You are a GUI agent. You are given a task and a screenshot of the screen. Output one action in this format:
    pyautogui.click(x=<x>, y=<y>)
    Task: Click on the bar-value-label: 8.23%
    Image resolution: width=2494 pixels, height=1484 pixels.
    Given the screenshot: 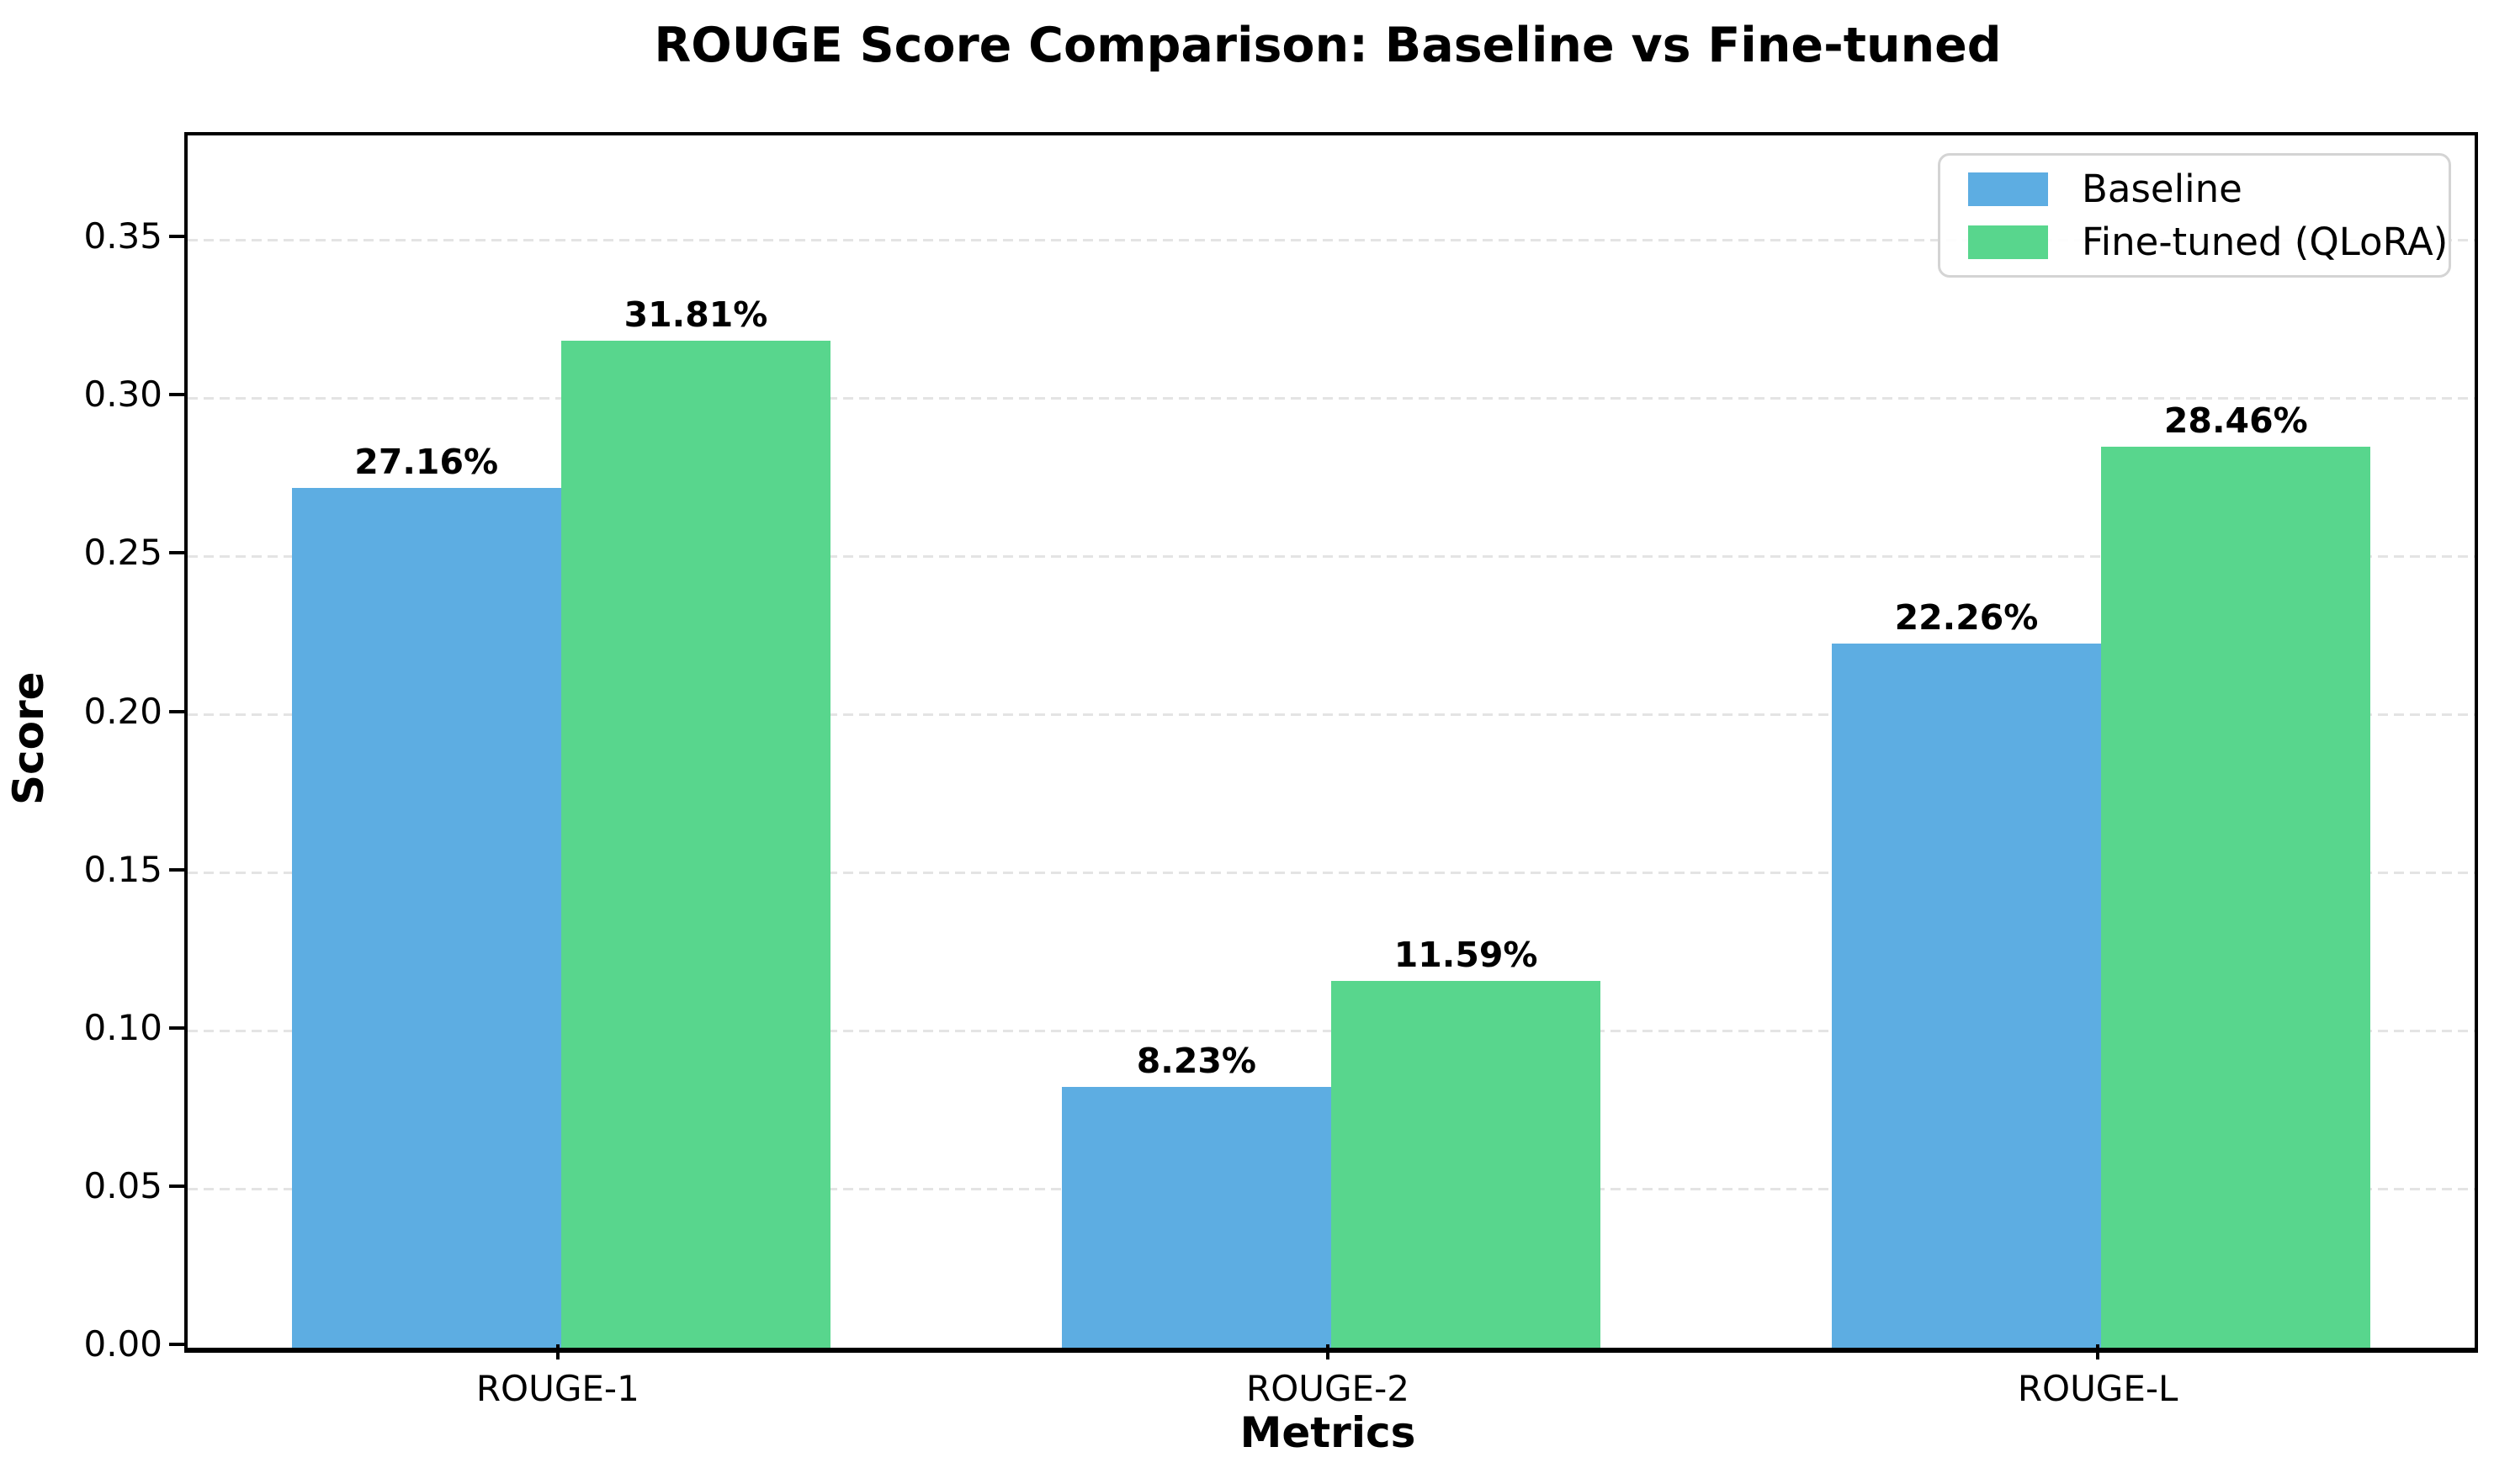 What is the action you would take?
    pyautogui.click(x=1196, y=1061)
    